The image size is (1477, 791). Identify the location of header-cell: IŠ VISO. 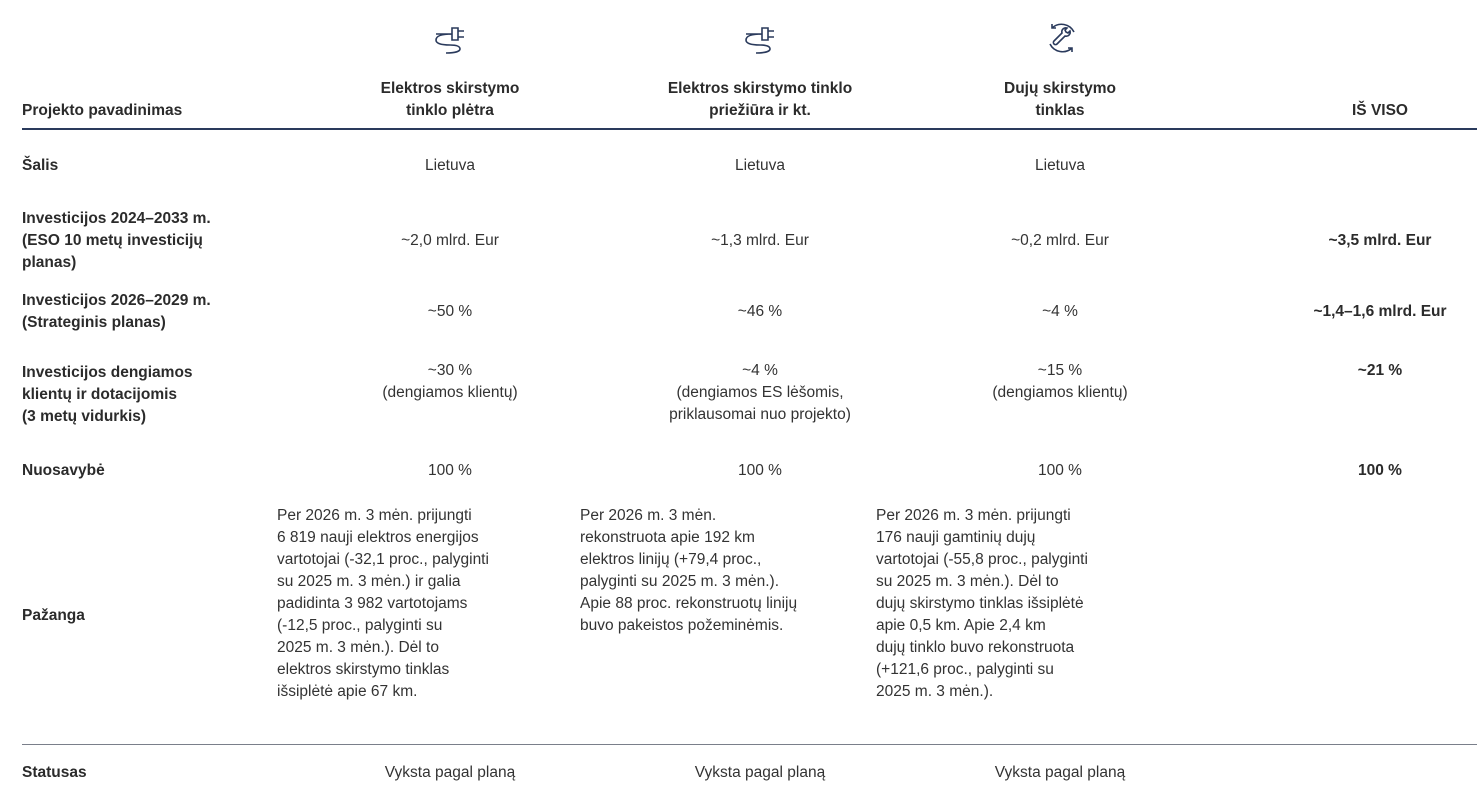
(1378, 97).